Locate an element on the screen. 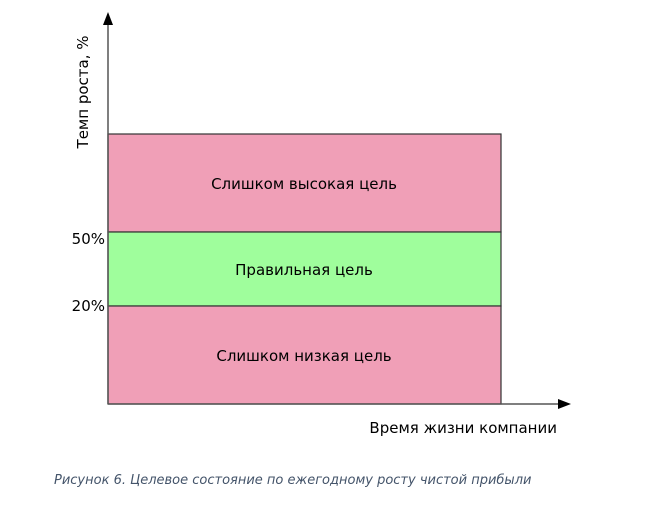 The width and height of the screenshot is (647, 511). zone-label-too-high: Слишком высокая цель is located at coordinates (304, 184).